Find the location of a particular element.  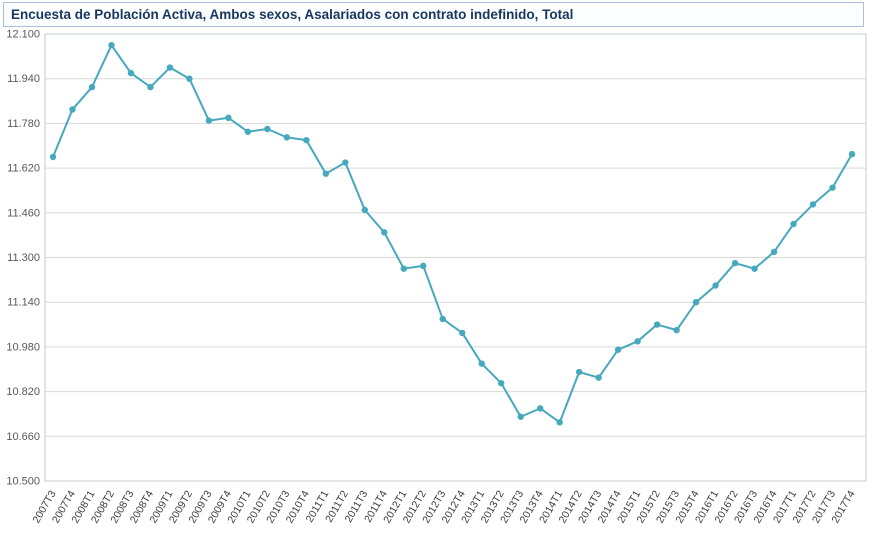

y-tick-label: 11.940 is located at coordinates (23, 79).